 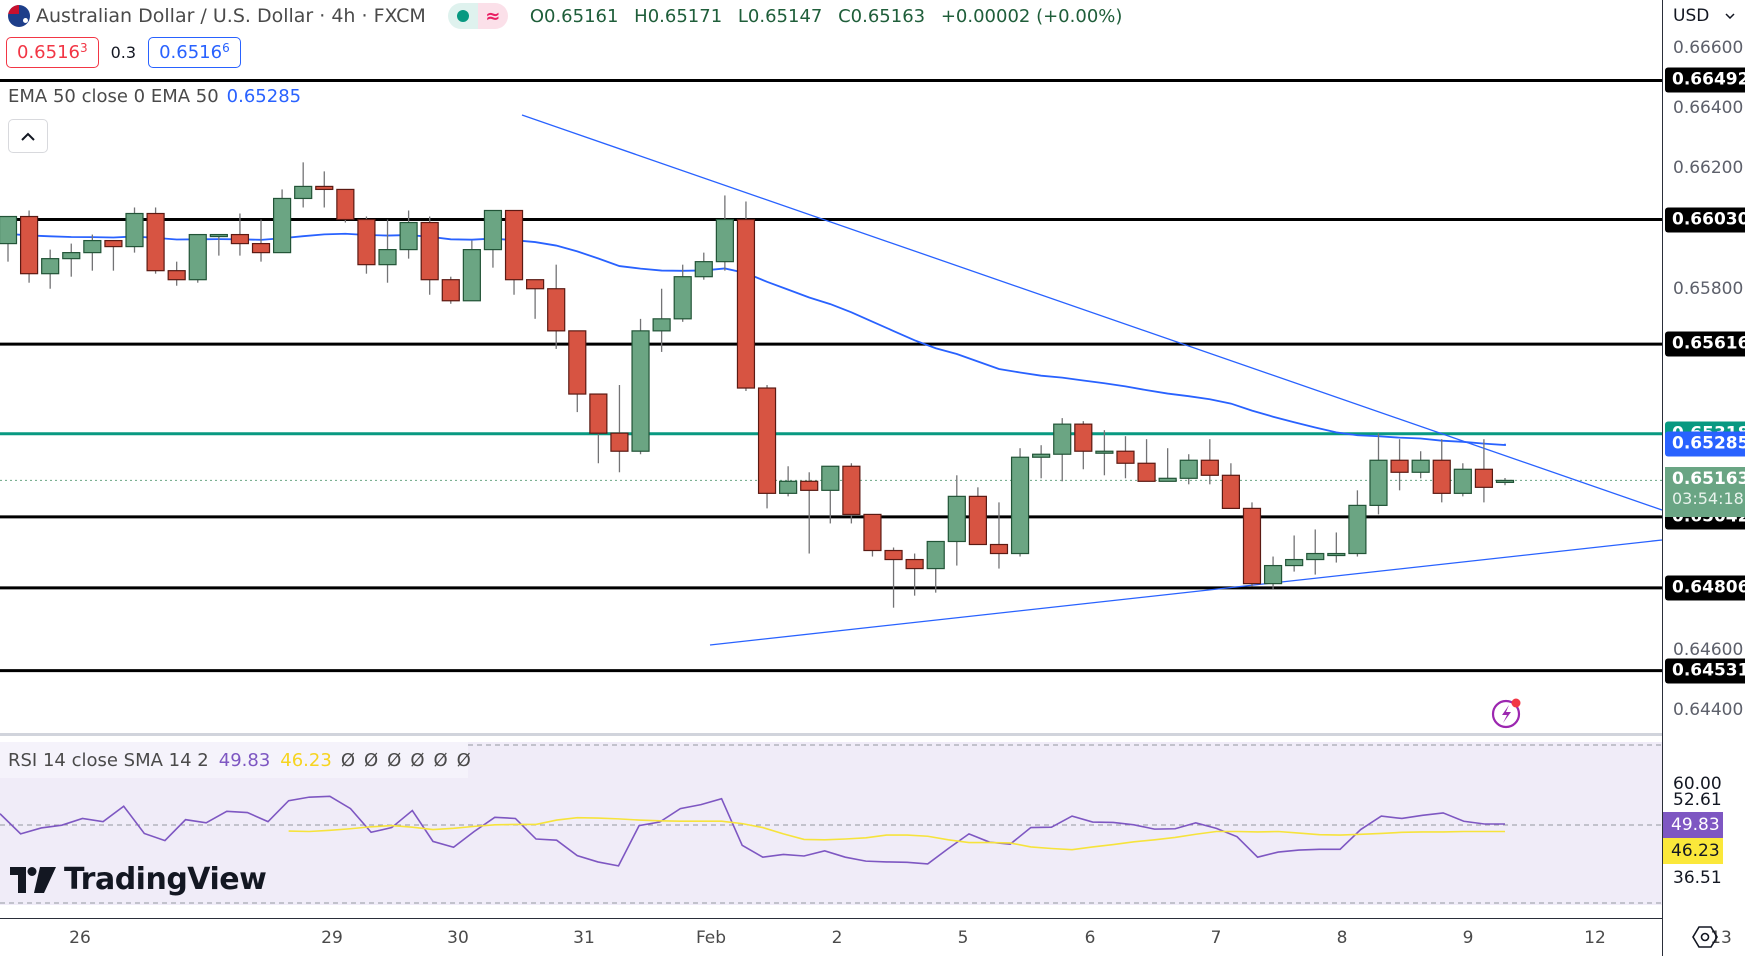 What do you see at coordinates (33, 879) in the screenshot?
I see `tradingview-logo-icon` at bounding box center [33, 879].